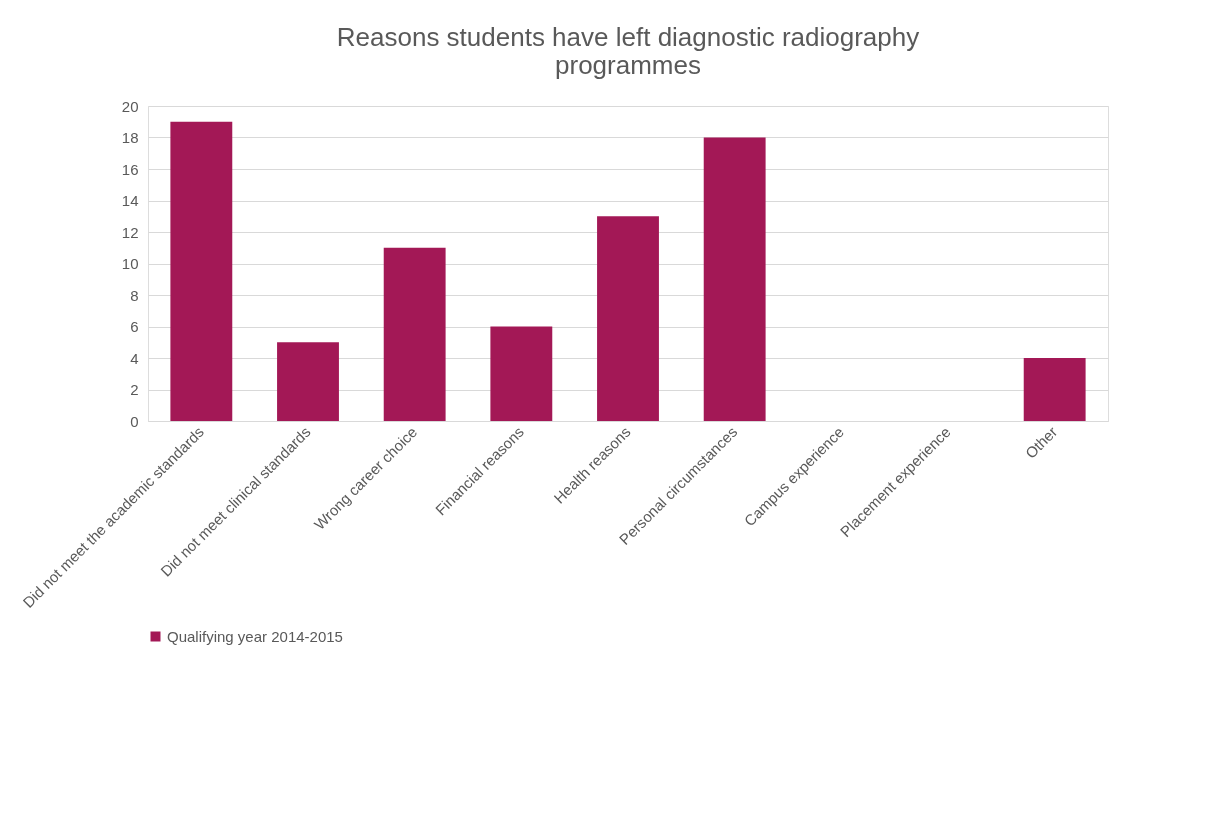 The width and height of the screenshot is (1211, 834). Describe the element at coordinates (134, 326) in the screenshot. I see `y-tick-label: 6` at that location.